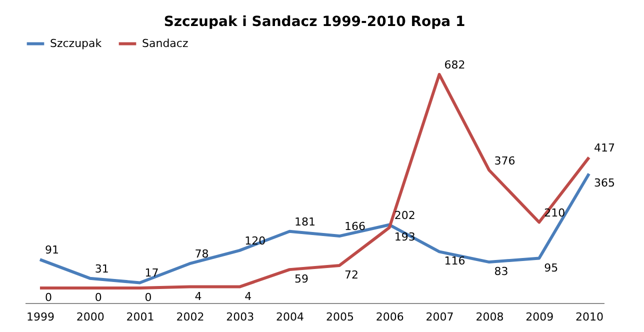  I want to click on data-label: 31, so click(101, 269).